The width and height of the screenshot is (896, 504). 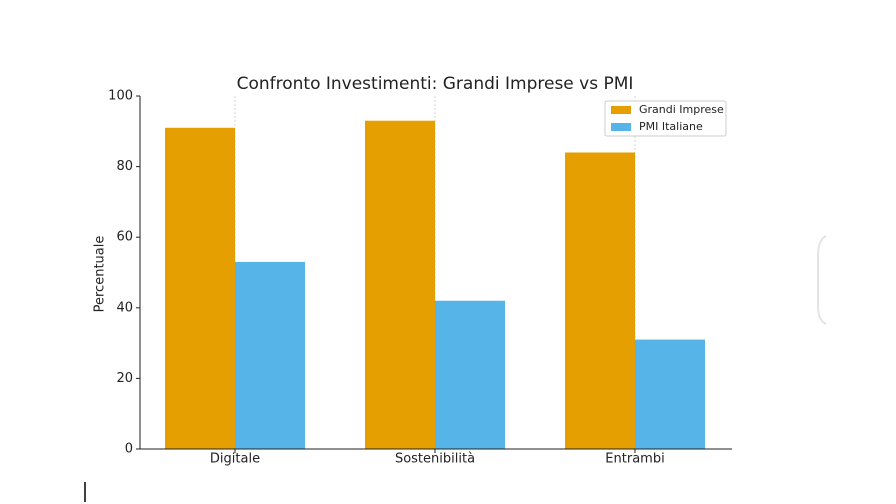 I want to click on legend-box, so click(x=665, y=118).